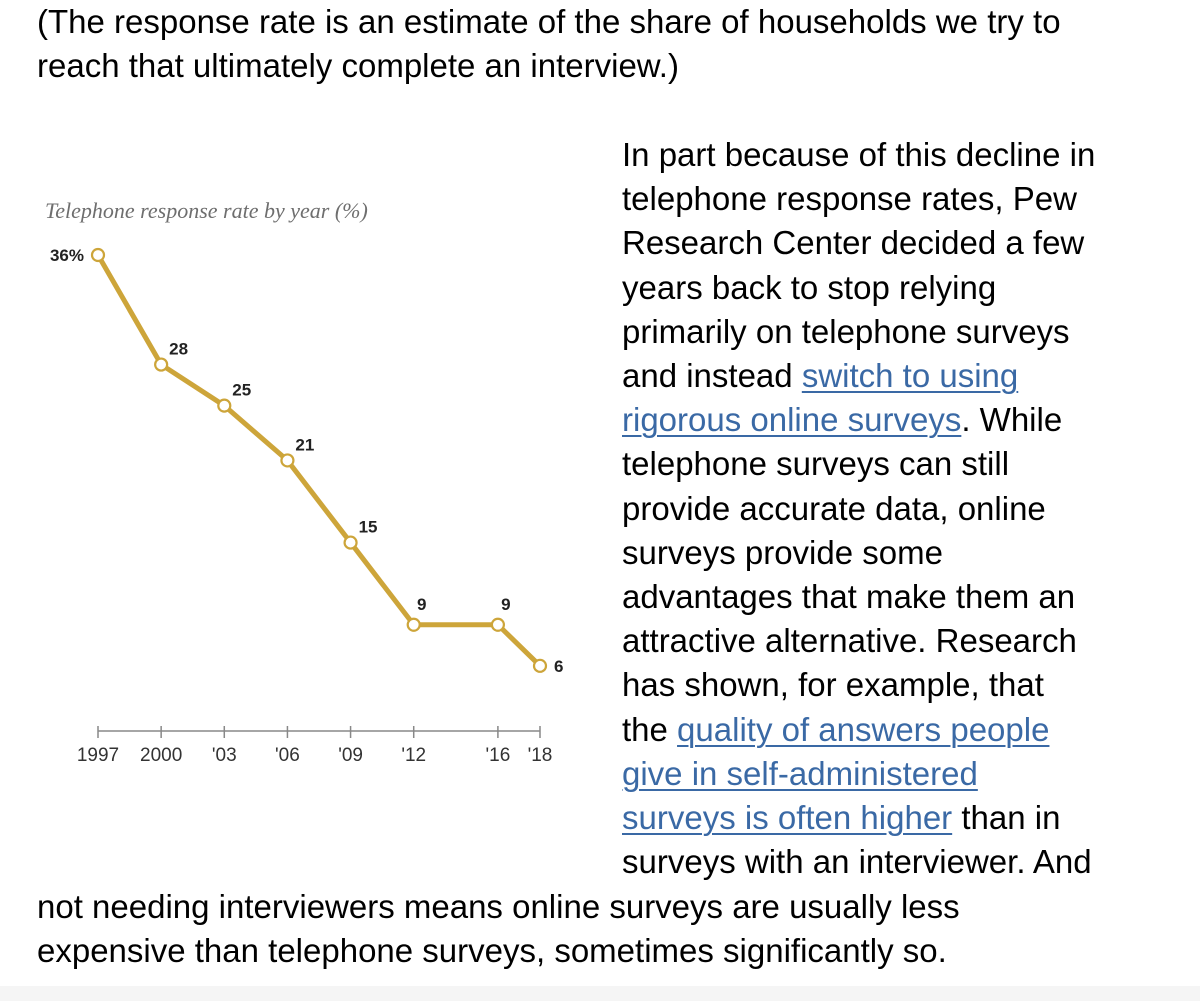  Describe the element at coordinates (413, 755) in the screenshot. I see `x-tick-label: '12` at that location.